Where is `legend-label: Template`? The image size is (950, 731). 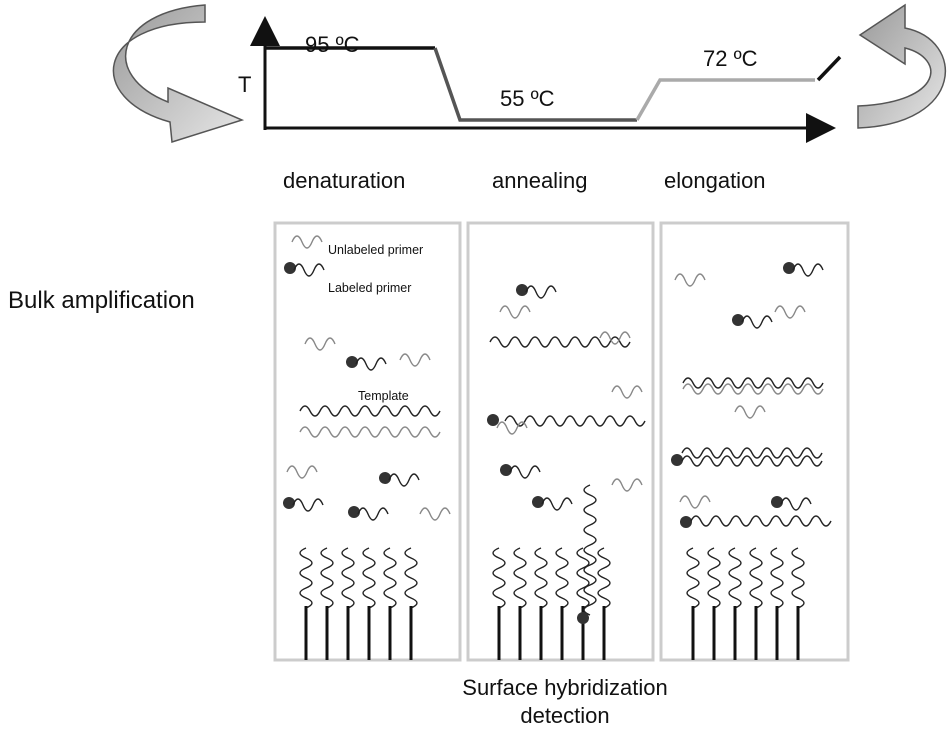
legend-label: Template is located at coordinates (383, 396).